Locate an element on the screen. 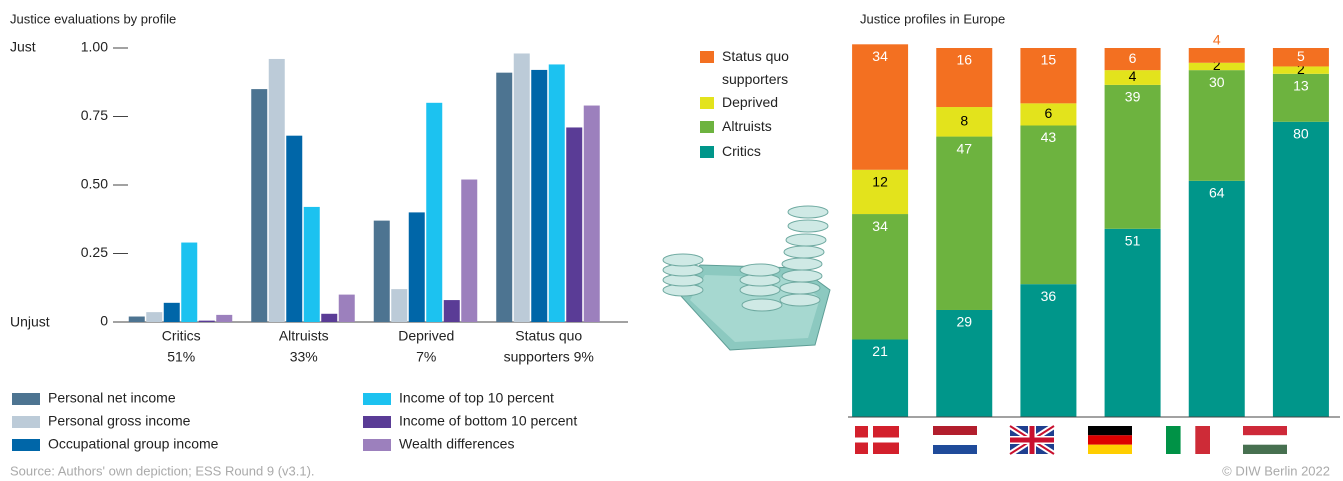  legend-label: Critics is located at coordinates (741, 151).